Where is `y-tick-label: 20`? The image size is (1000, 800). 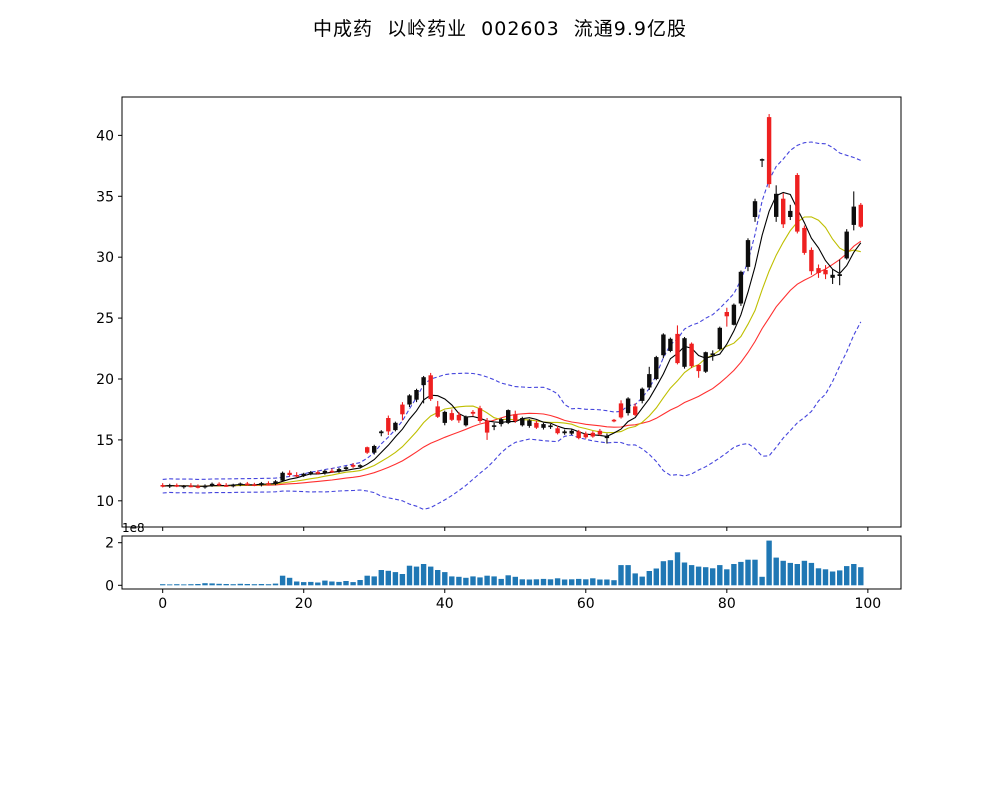 y-tick-label: 20 is located at coordinates (105, 380).